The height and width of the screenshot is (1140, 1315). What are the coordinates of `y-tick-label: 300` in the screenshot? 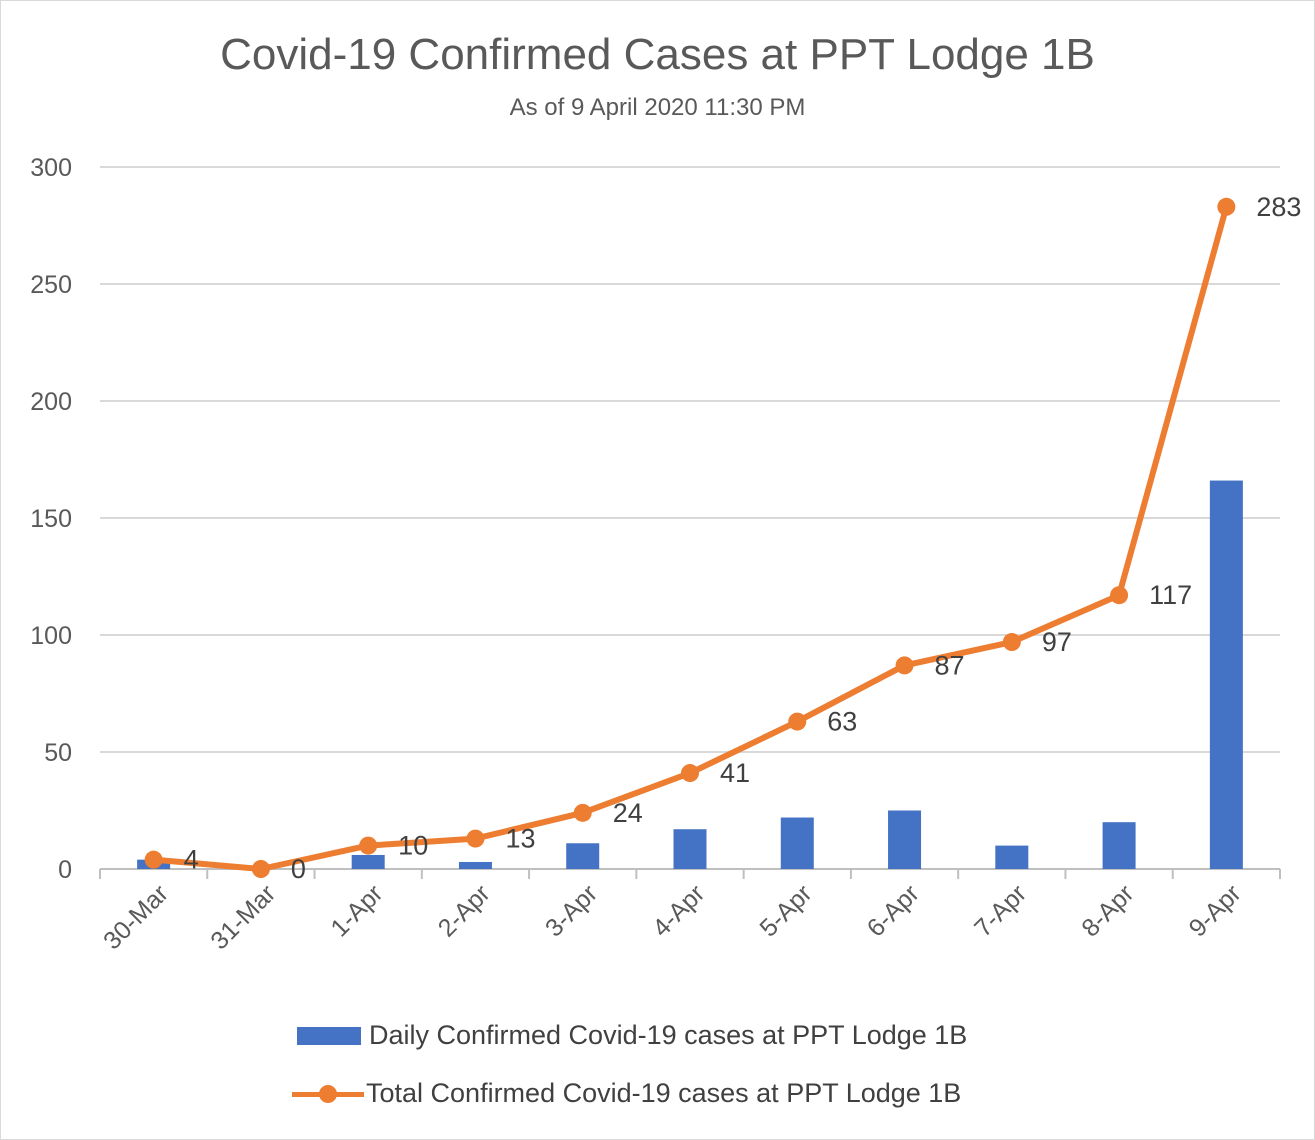 It's located at (51, 168).